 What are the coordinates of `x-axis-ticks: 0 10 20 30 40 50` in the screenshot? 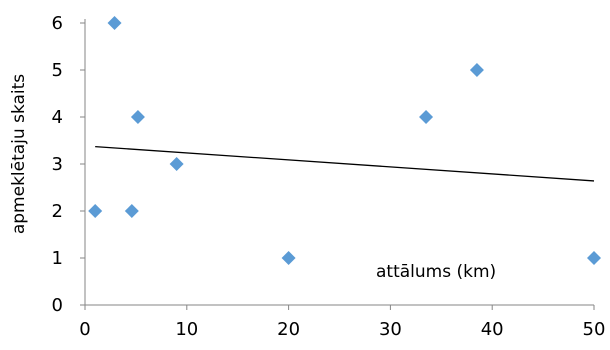 It's located at (342, 322).